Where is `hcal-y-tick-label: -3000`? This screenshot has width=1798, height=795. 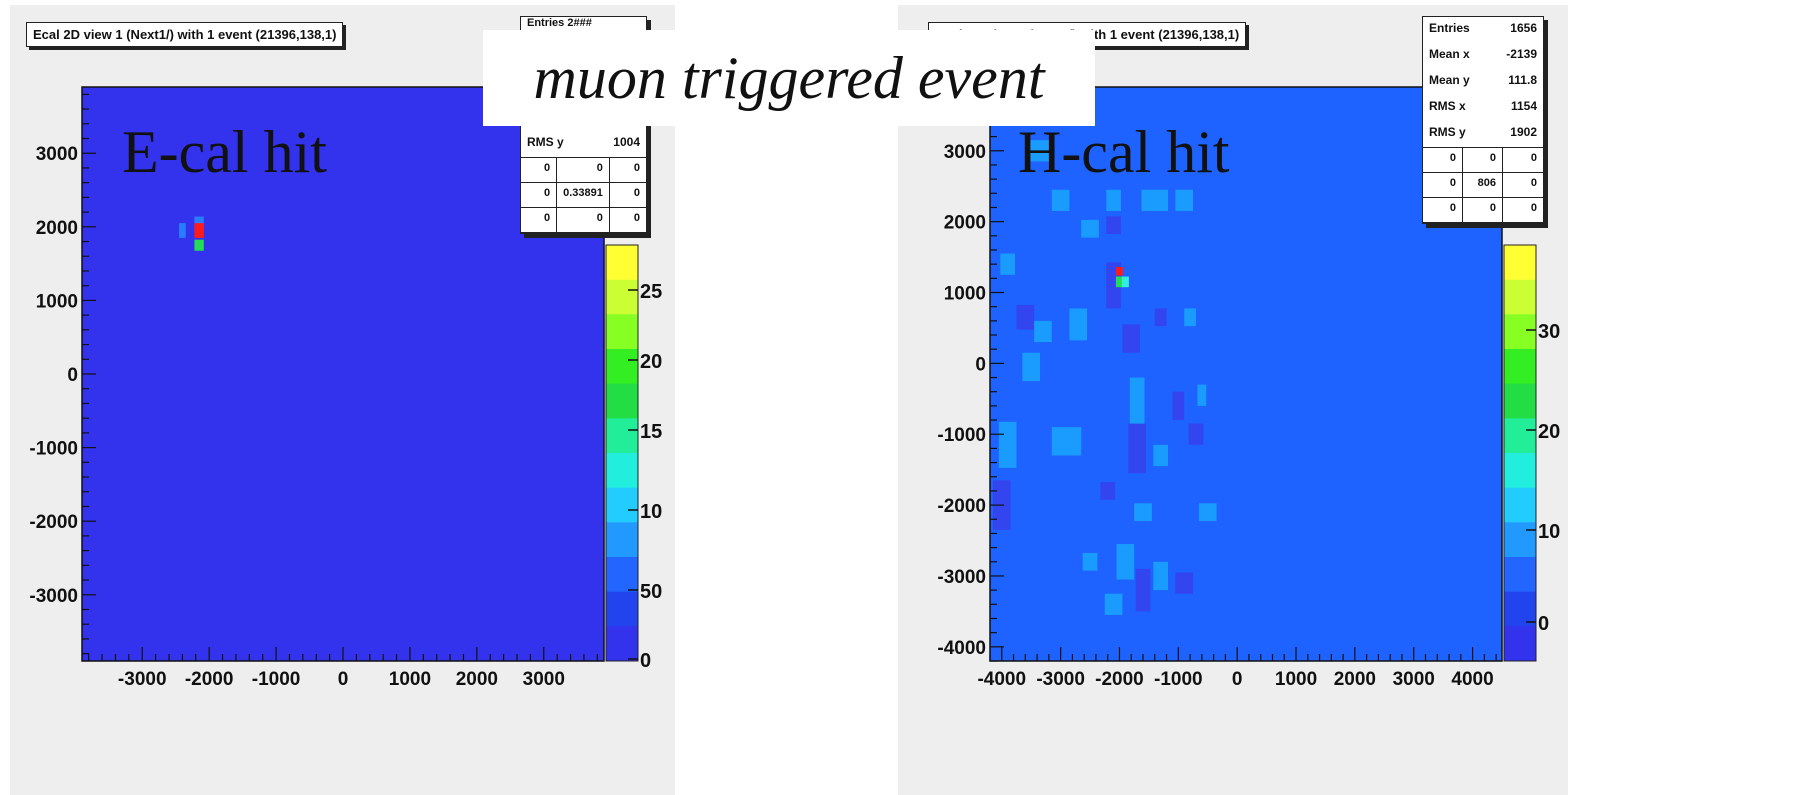
hcal-y-tick-label: -3000 is located at coordinates (961, 577).